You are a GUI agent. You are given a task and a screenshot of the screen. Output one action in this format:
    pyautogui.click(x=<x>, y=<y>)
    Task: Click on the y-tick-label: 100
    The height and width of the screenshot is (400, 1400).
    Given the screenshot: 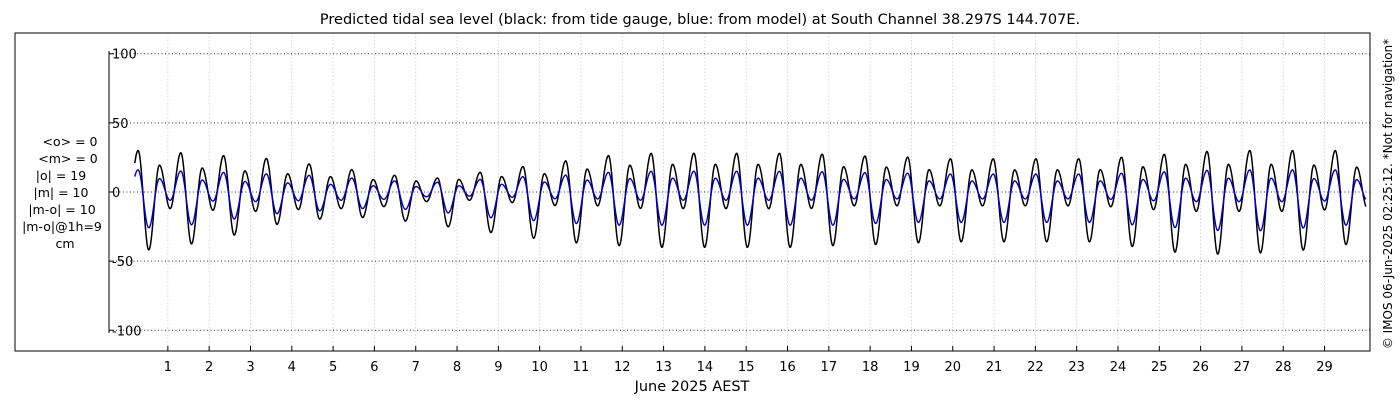 What is the action you would take?
    pyautogui.click(x=124, y=55)
    